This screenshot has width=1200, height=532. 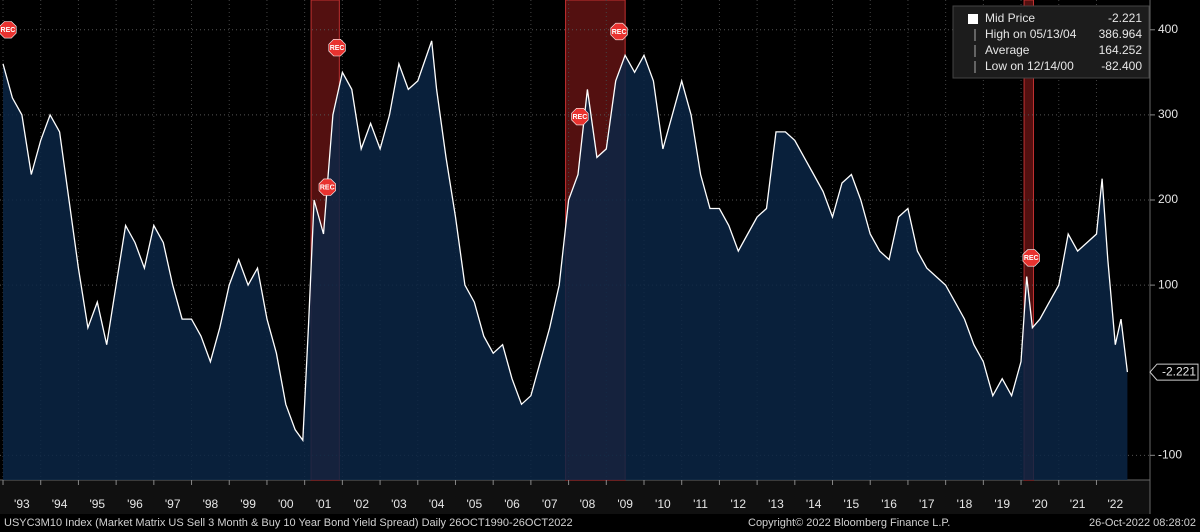 I want to click on legend-label: Mid Price, so click(x=1010, y=18).